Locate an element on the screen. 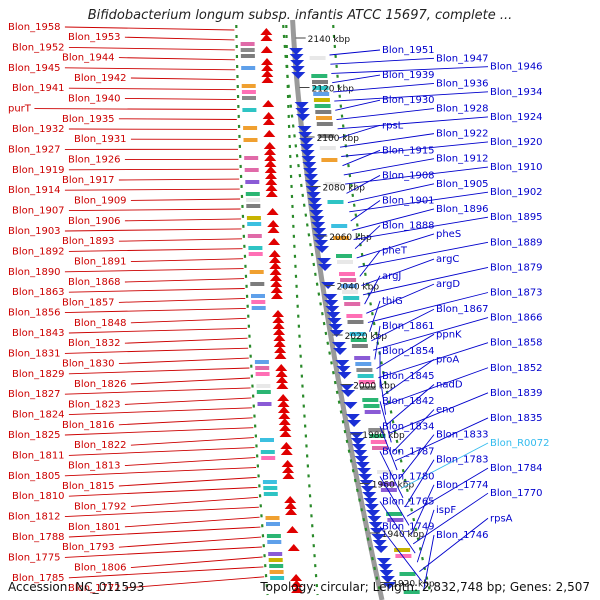 Image resolution: width=600 pixels, height=600 pixels. left-gene-label: Blon_1952 is located at coordinates (38, 47).